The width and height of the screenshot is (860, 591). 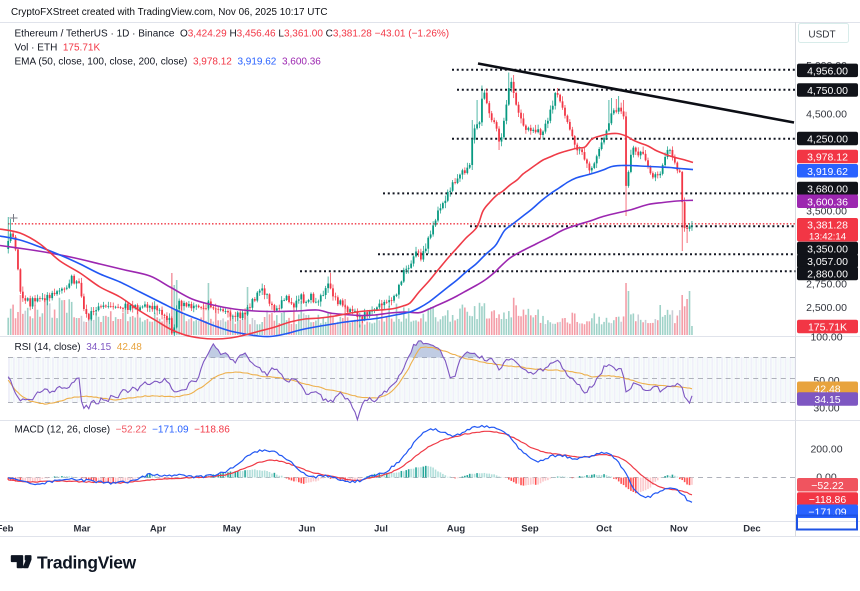 I want to click on svg-text: 3,350.00, so click(x=827, y=250).